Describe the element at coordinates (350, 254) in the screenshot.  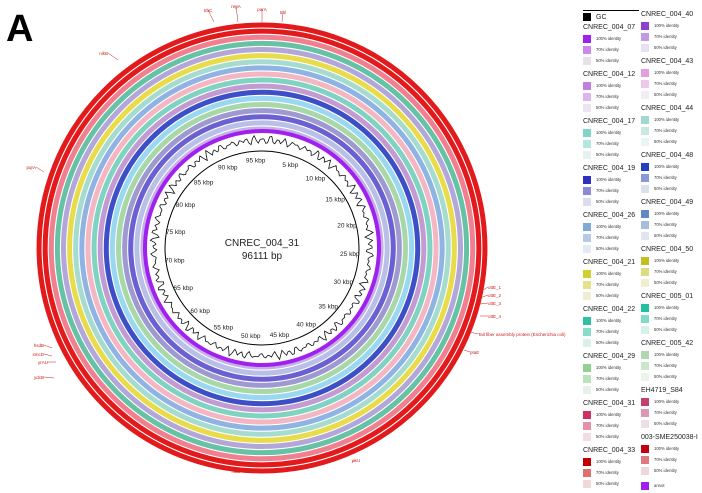
I see `tick-label: 25 kbp` at that location.